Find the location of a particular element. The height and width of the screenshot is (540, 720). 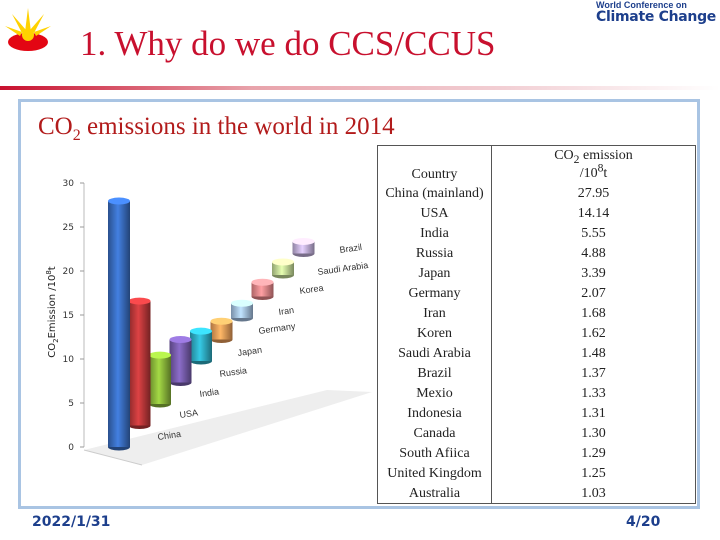

table-row: Mexio 1.33 is located at coordinates (536, 393).